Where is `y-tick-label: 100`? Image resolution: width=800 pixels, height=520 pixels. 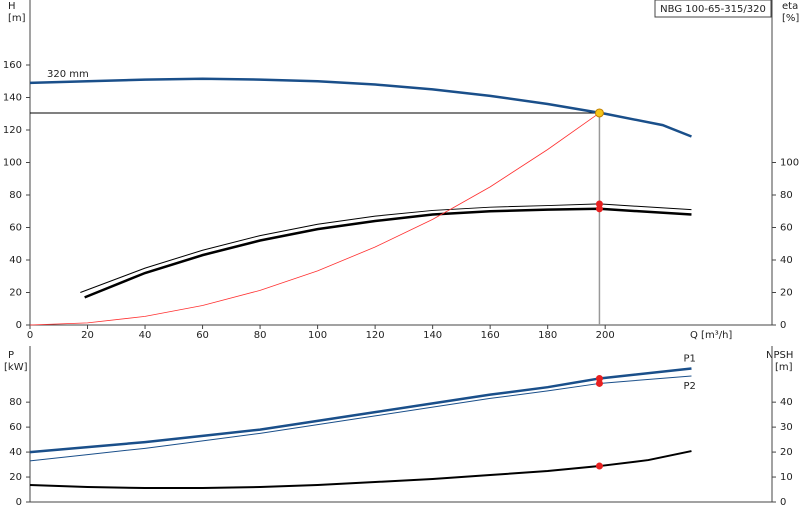 y-tick-label: 100 is located at coordinates (12, 163).